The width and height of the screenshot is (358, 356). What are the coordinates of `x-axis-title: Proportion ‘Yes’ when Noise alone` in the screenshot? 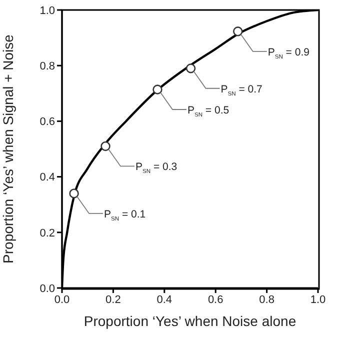 It's located at (190, 321).